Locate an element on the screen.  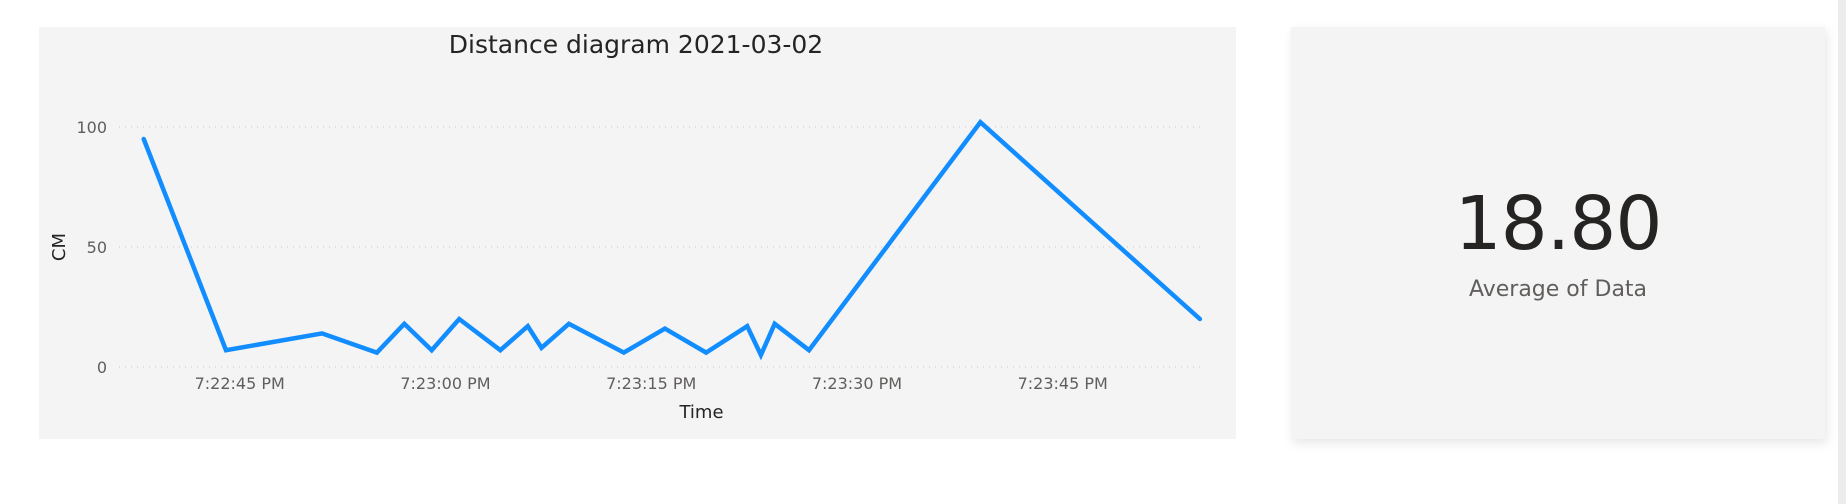
right-edge-strip is located at coordinates (1842, 252).